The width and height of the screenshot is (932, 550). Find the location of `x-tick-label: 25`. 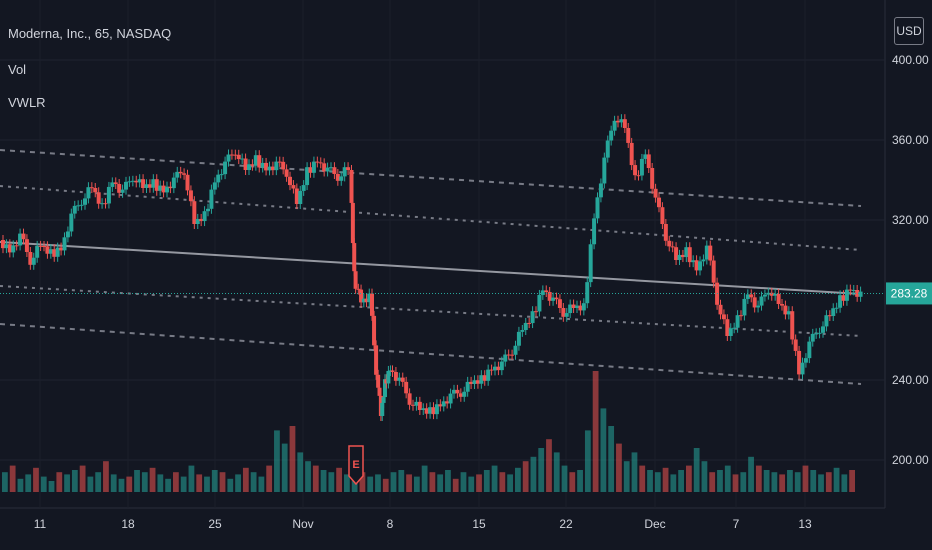

x-tick-label: 25 is located at coordinates (215, 524).